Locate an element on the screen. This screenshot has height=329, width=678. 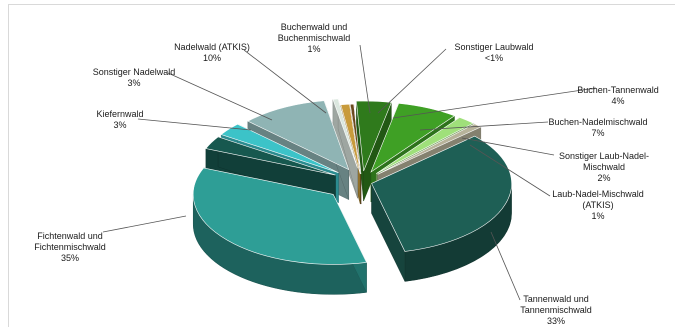
label-buchen-nadelmischwald-line: Buchen-Nadelmischwald is located at coordinates (597, 122).